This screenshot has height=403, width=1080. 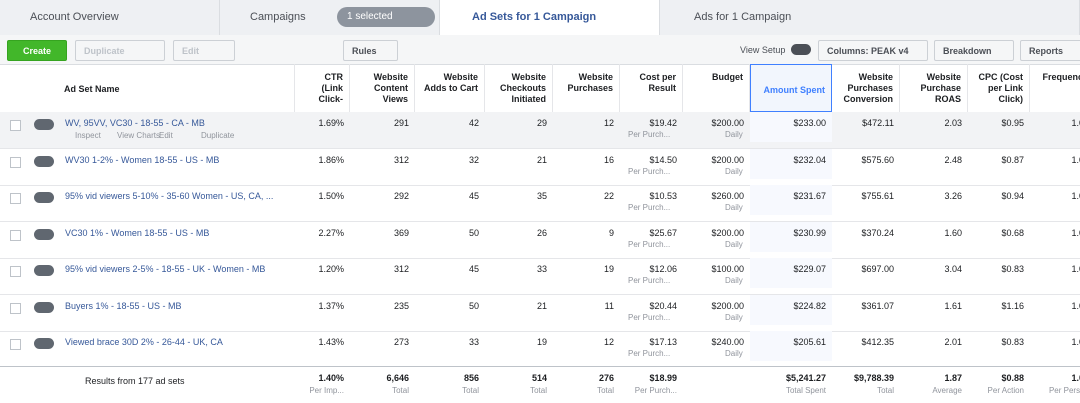 I want to click on view-setup: View Setup, so click(x=763, y=50).